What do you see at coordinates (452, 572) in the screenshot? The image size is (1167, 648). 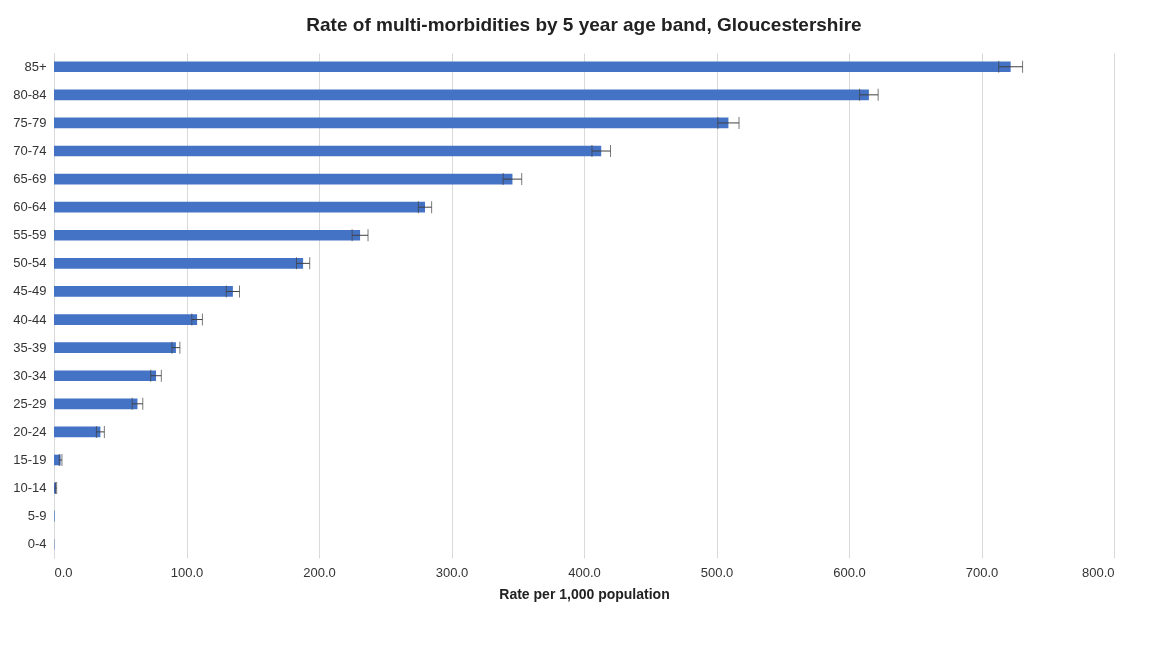 I see `x-tick-label: 300.0` at bounding box center [452, 572].